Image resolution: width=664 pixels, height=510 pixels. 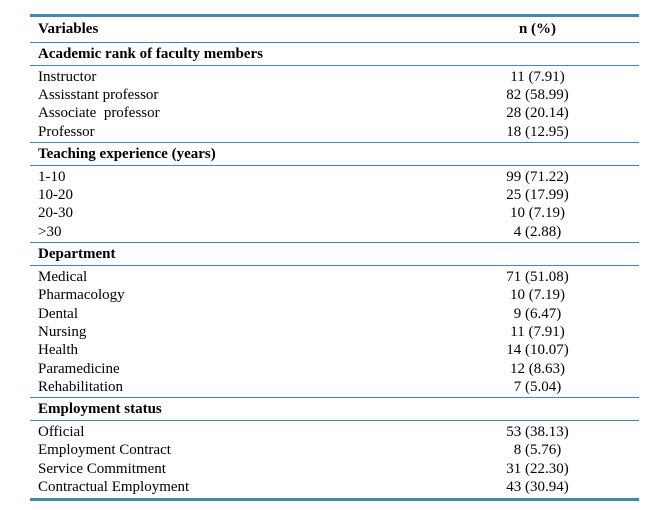 What do you see at coordinates (537, 277) in the screenshot?
I see `row-value: 71 (51.08)` at bounding box center [537, 277].